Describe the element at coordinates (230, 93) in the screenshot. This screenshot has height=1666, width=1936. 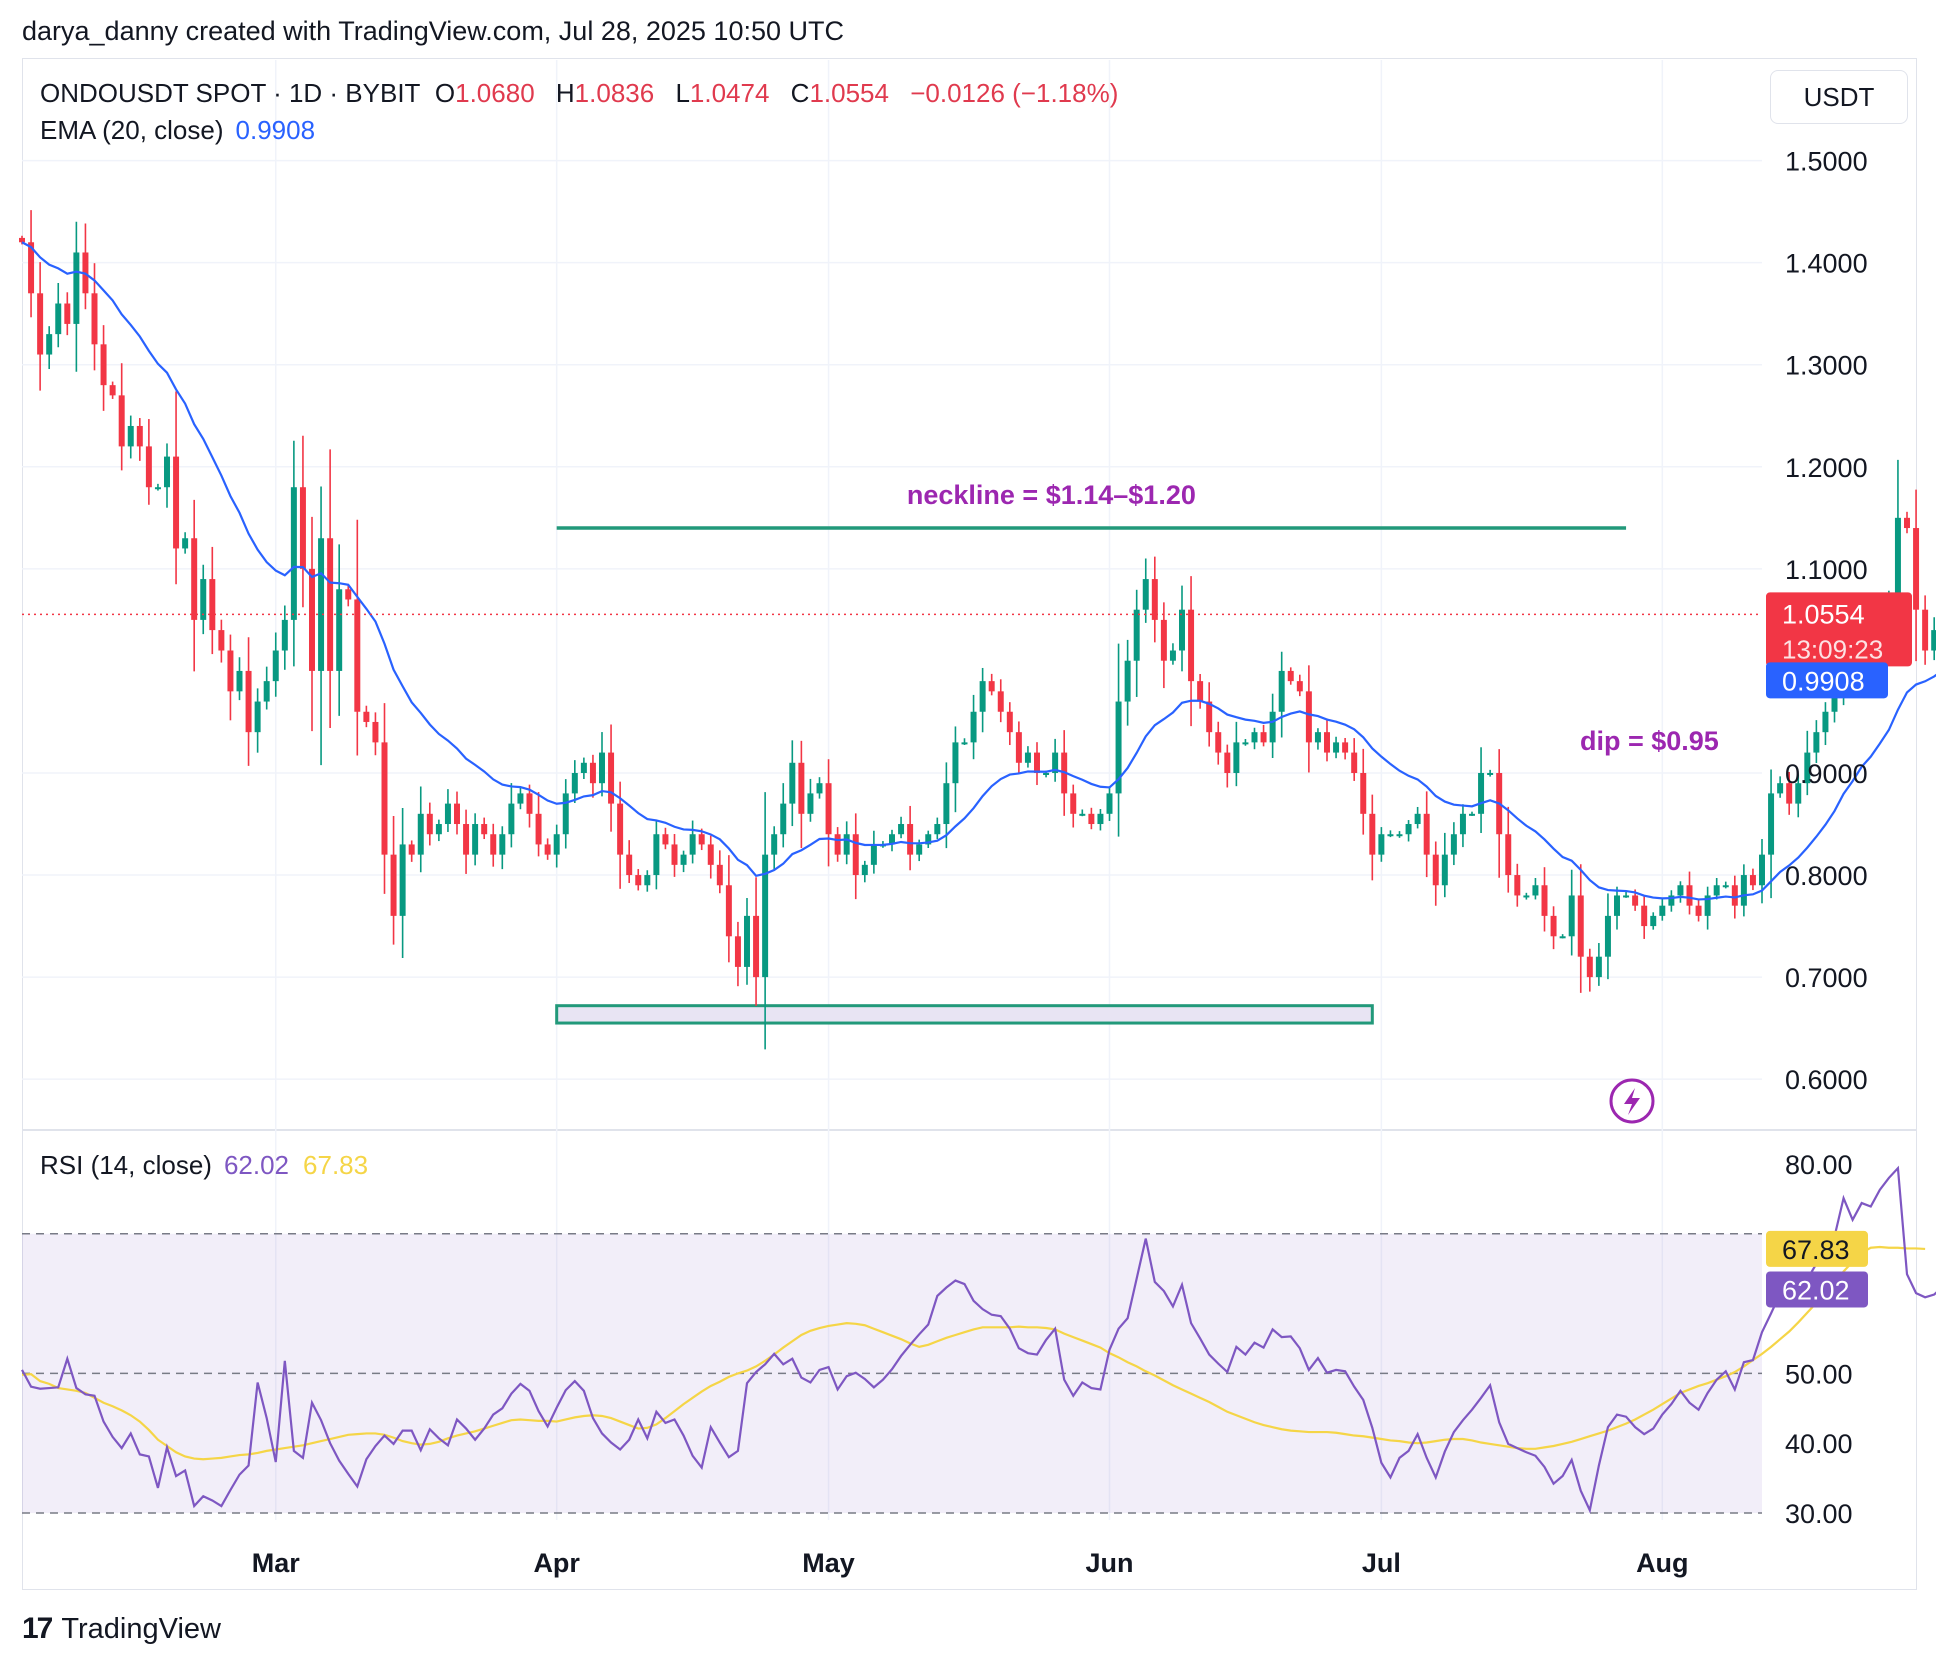
I see `symbol-label: ONDOUSDT SPOT · 1D · BYBIT` at that location.